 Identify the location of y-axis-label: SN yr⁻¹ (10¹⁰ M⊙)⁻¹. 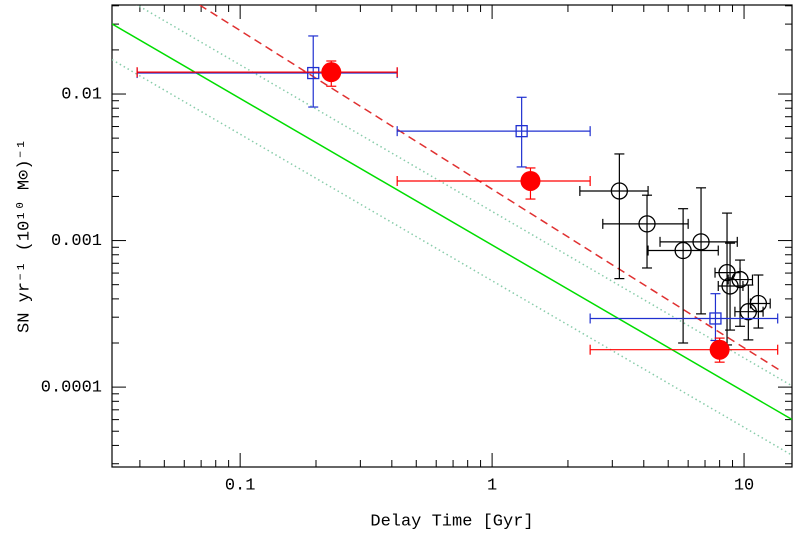
(24, 236).